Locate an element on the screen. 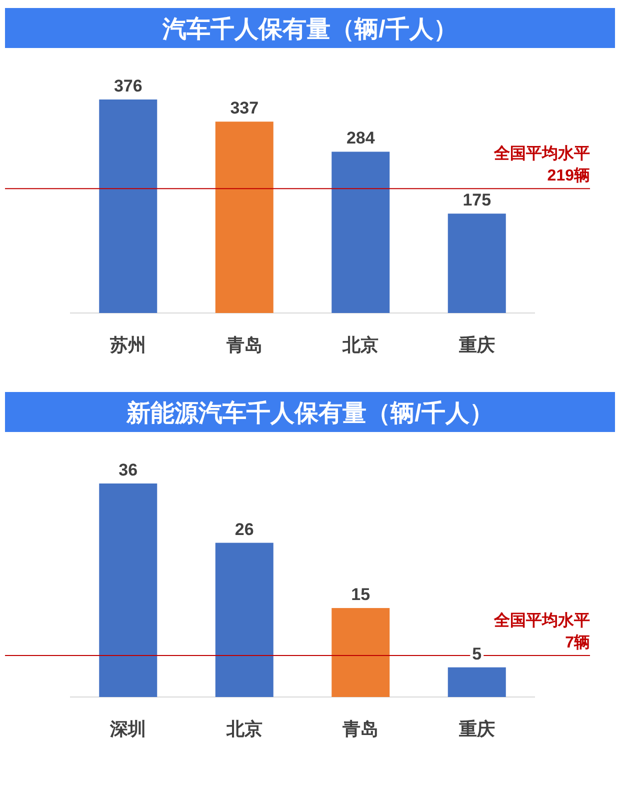 The height and width of the screenshot is (807, 620). x-tick-label: 苏州 is located at coordinates (127, 345).